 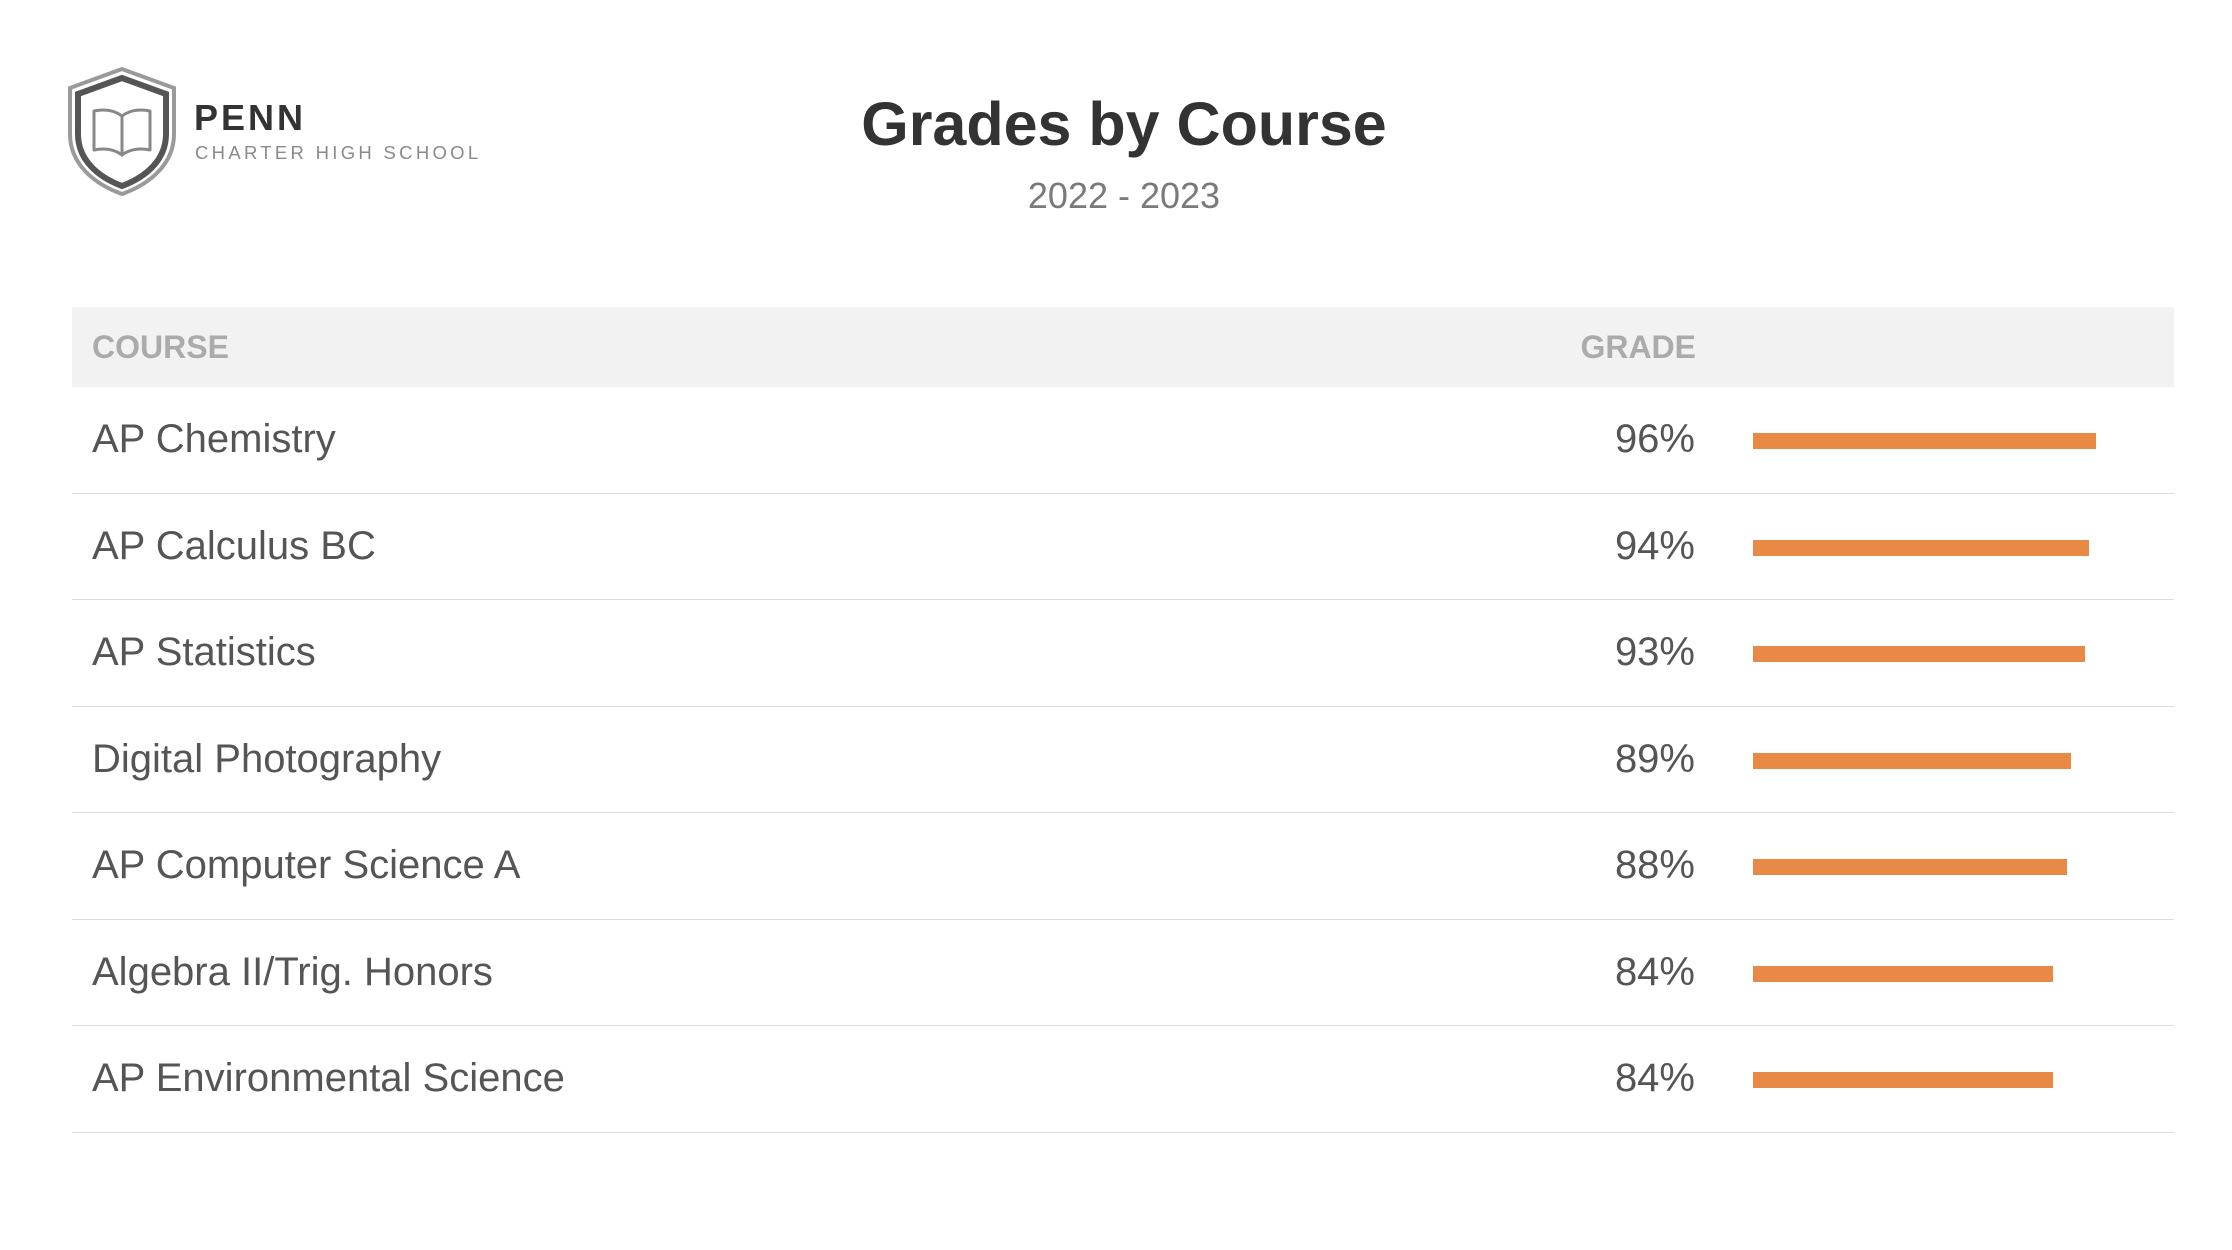 I want to click on table-header: COURSE GRADE, so click(x=1123, y=347).